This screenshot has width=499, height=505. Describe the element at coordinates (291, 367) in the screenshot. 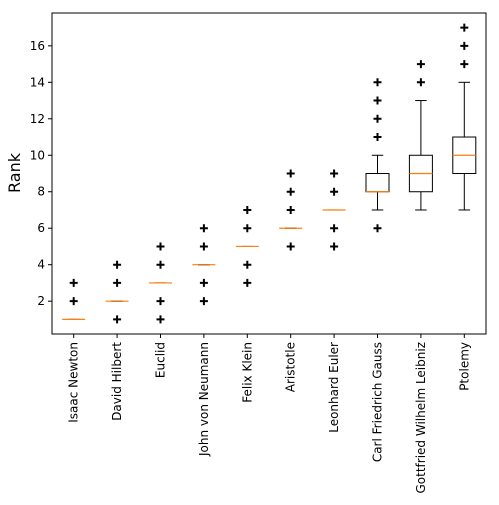

I see `x-tick-label: Aristotle` at that location.